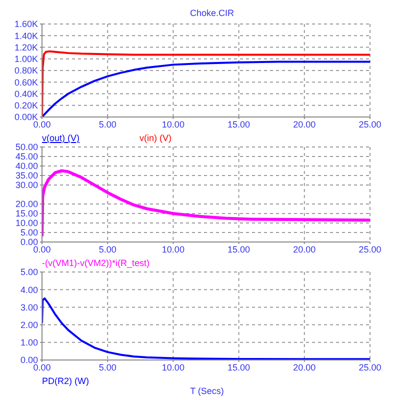  I want to click on y-tick-label: 1.00, so click(29, 343).